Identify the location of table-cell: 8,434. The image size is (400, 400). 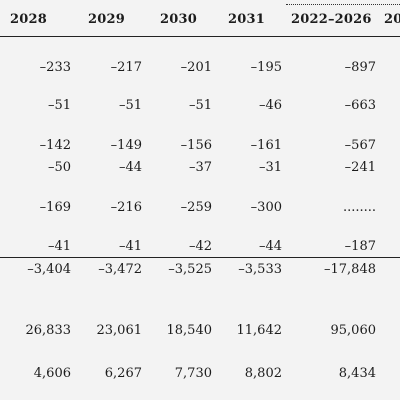
(357, 373).